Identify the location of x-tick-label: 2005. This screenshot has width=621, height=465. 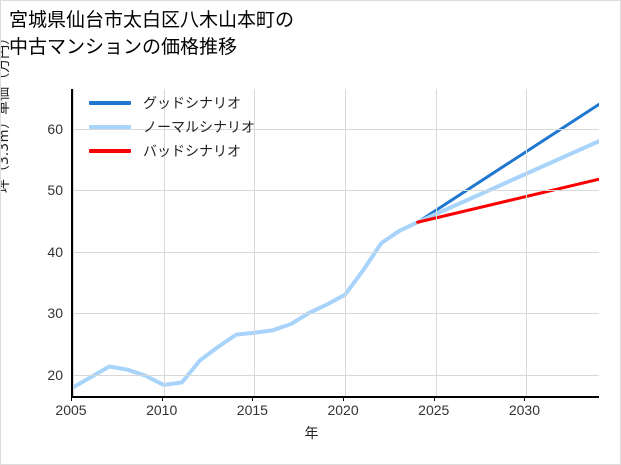
(71, 410).